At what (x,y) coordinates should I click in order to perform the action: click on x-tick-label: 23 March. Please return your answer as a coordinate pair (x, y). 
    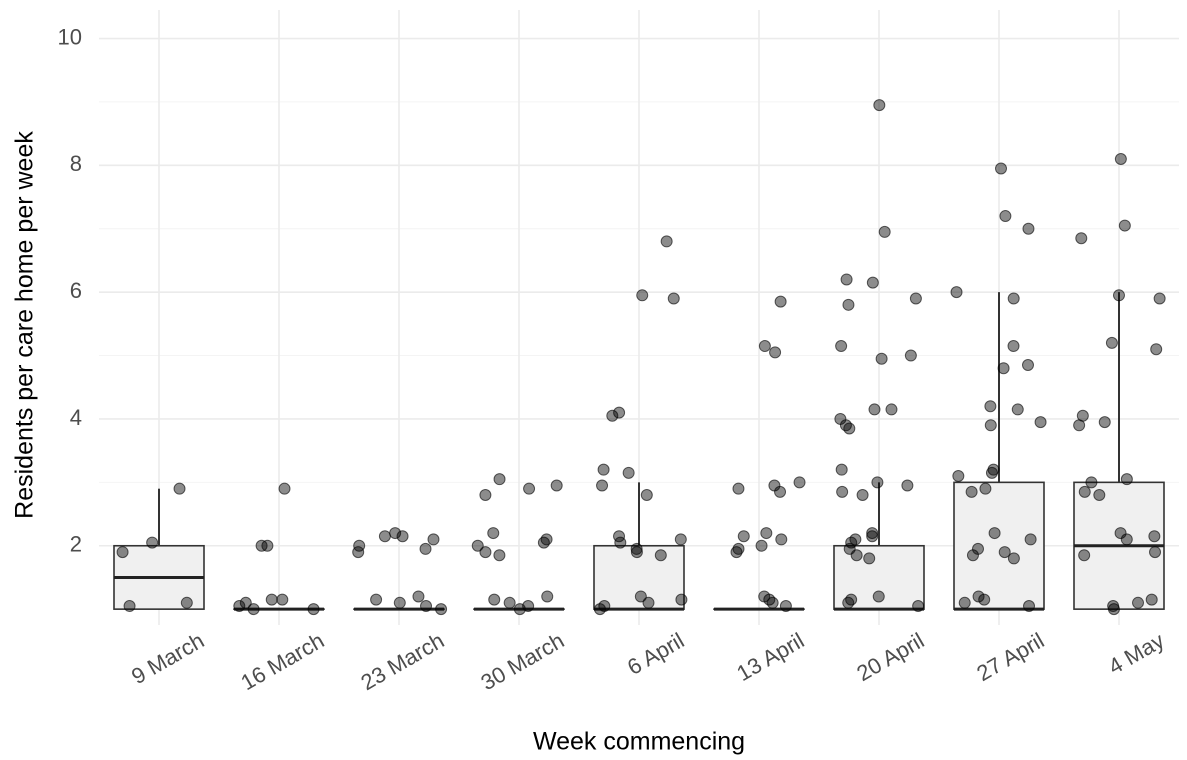
    Looking at the image, I should click on (402, 662).